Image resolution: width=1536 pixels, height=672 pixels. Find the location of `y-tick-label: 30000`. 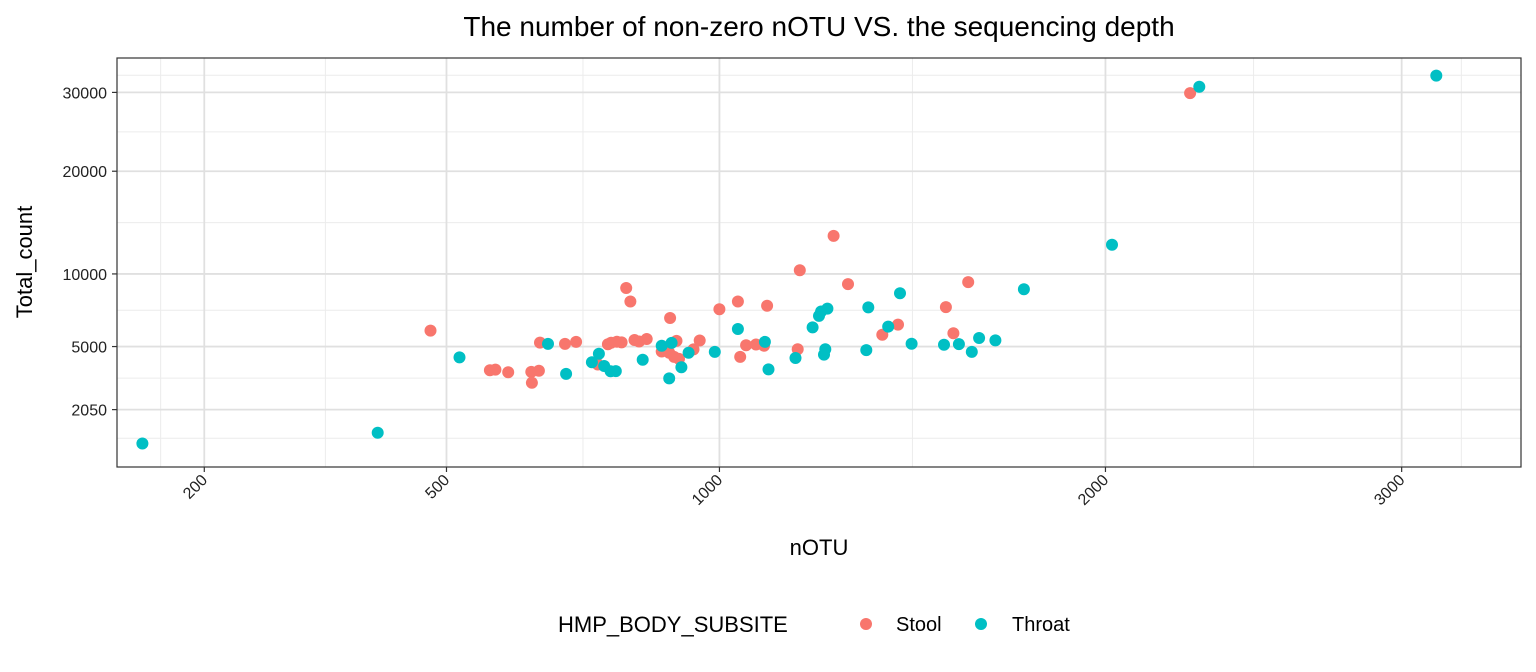

y-tick-label: 30000 is located at coordinates (85, 93).